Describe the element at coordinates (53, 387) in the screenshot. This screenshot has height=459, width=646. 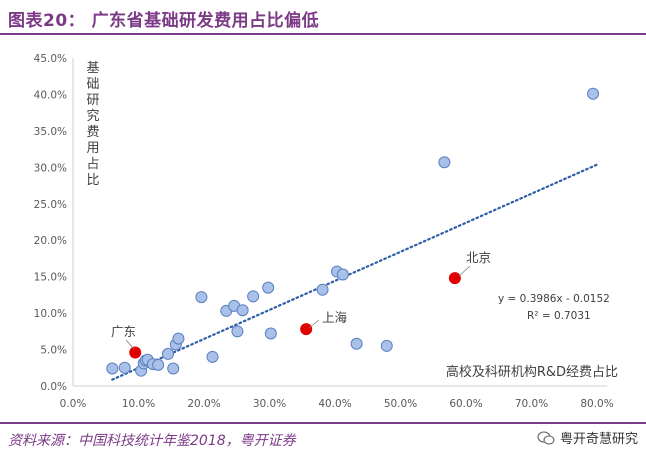
I see `y-tick-label: 0.0%` at that location.